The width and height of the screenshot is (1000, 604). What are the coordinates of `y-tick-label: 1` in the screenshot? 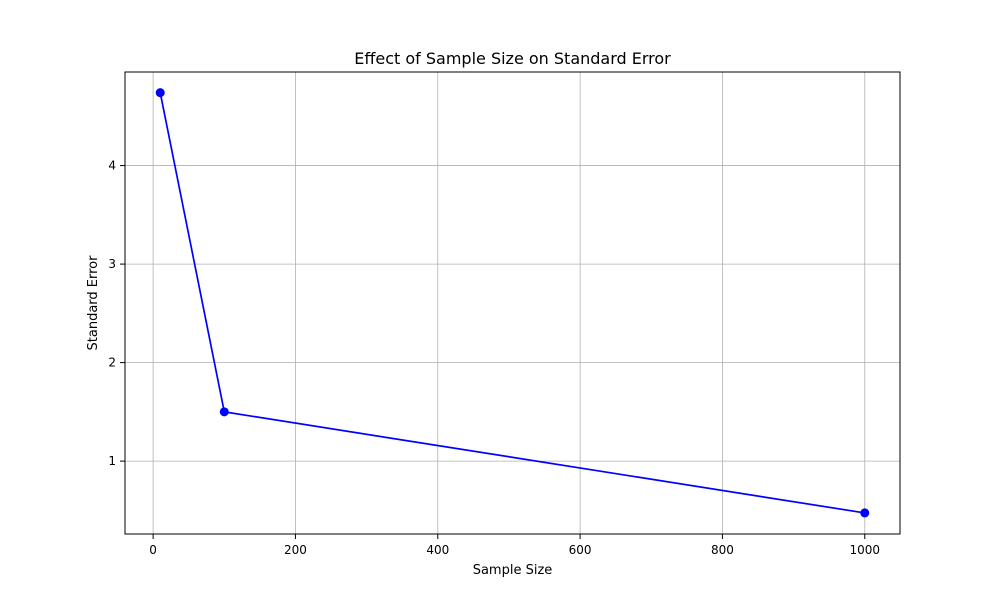 It's located at (112, 461).